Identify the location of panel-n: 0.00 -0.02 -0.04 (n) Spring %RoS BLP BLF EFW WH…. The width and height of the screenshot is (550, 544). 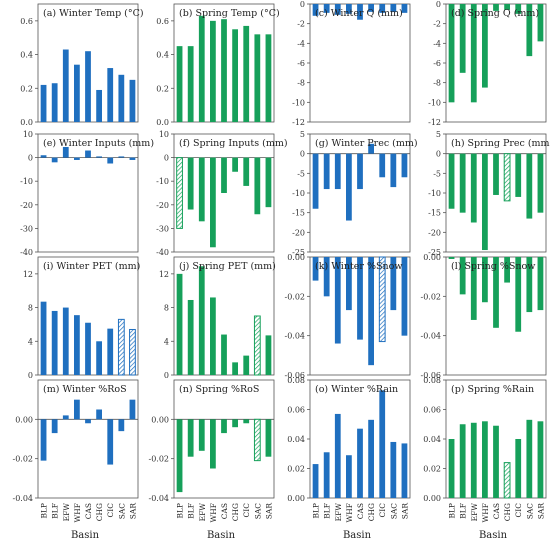
(211, 450).